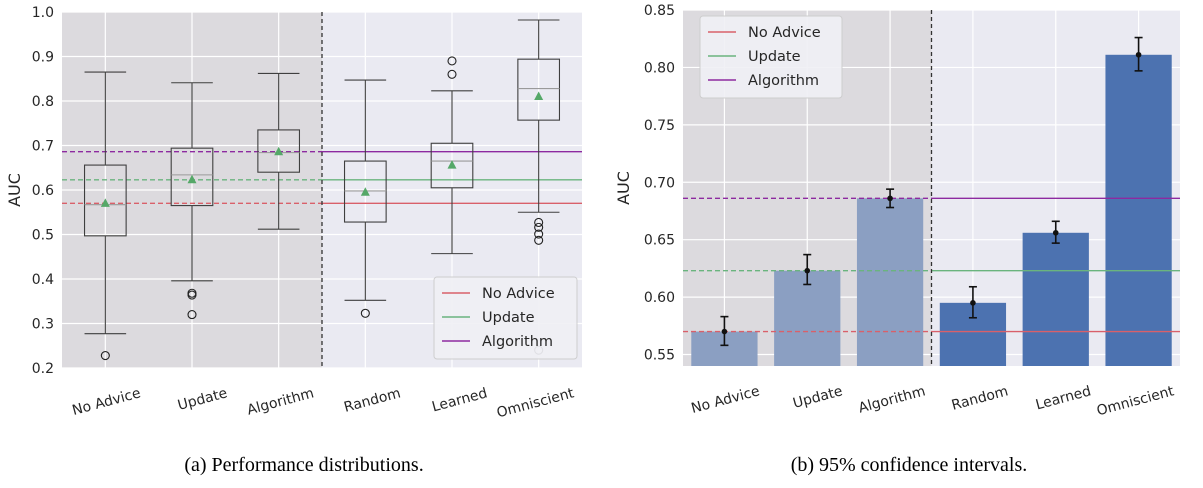  I want to click on outlier-no-advice, so click(105, 355).